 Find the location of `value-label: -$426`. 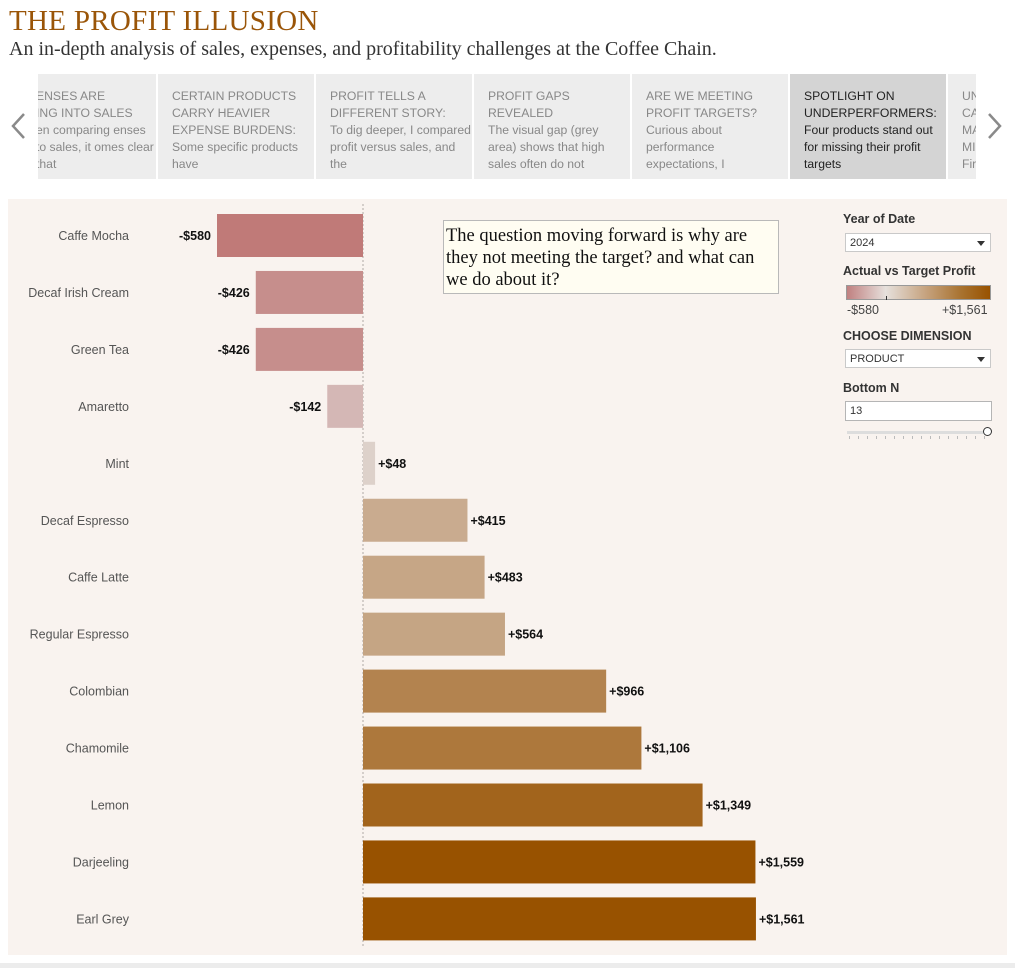

value-label: -$426 is located at coordinates (234, 350).